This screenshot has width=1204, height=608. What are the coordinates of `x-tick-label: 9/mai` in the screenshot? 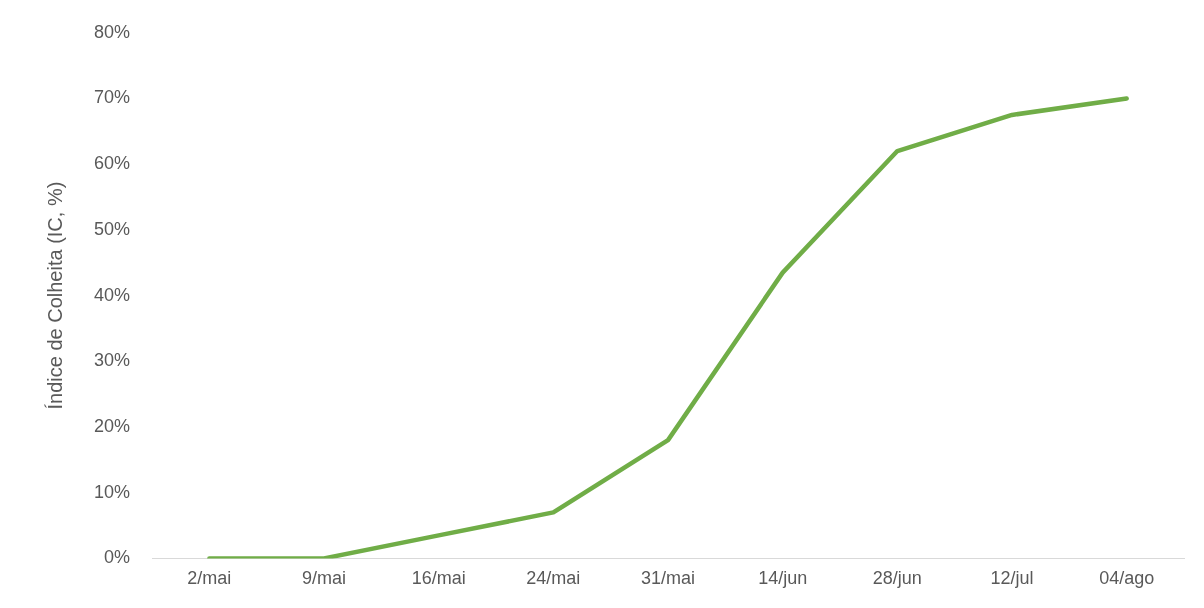 It's located at (324, 578).